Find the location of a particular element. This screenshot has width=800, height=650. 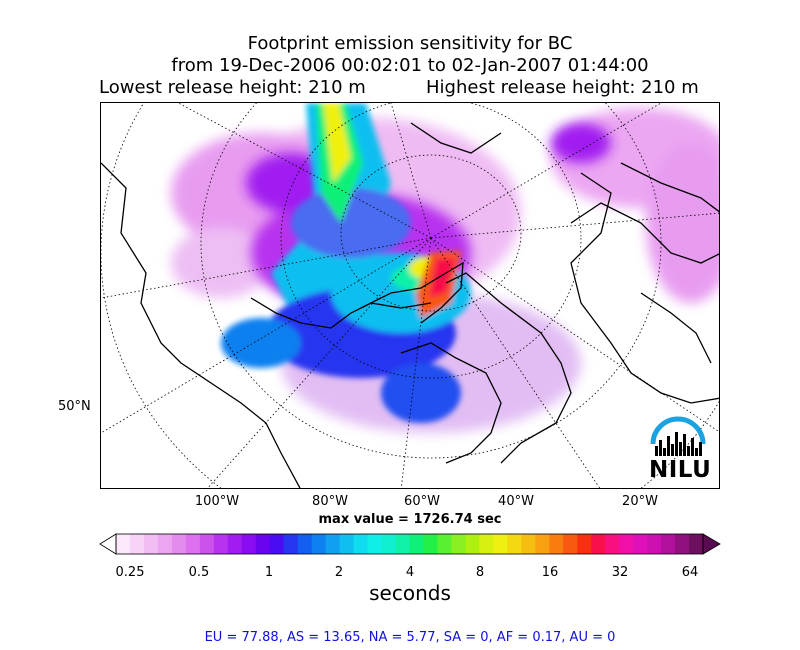

colorbar-cells is located at coordinates (410, 544).